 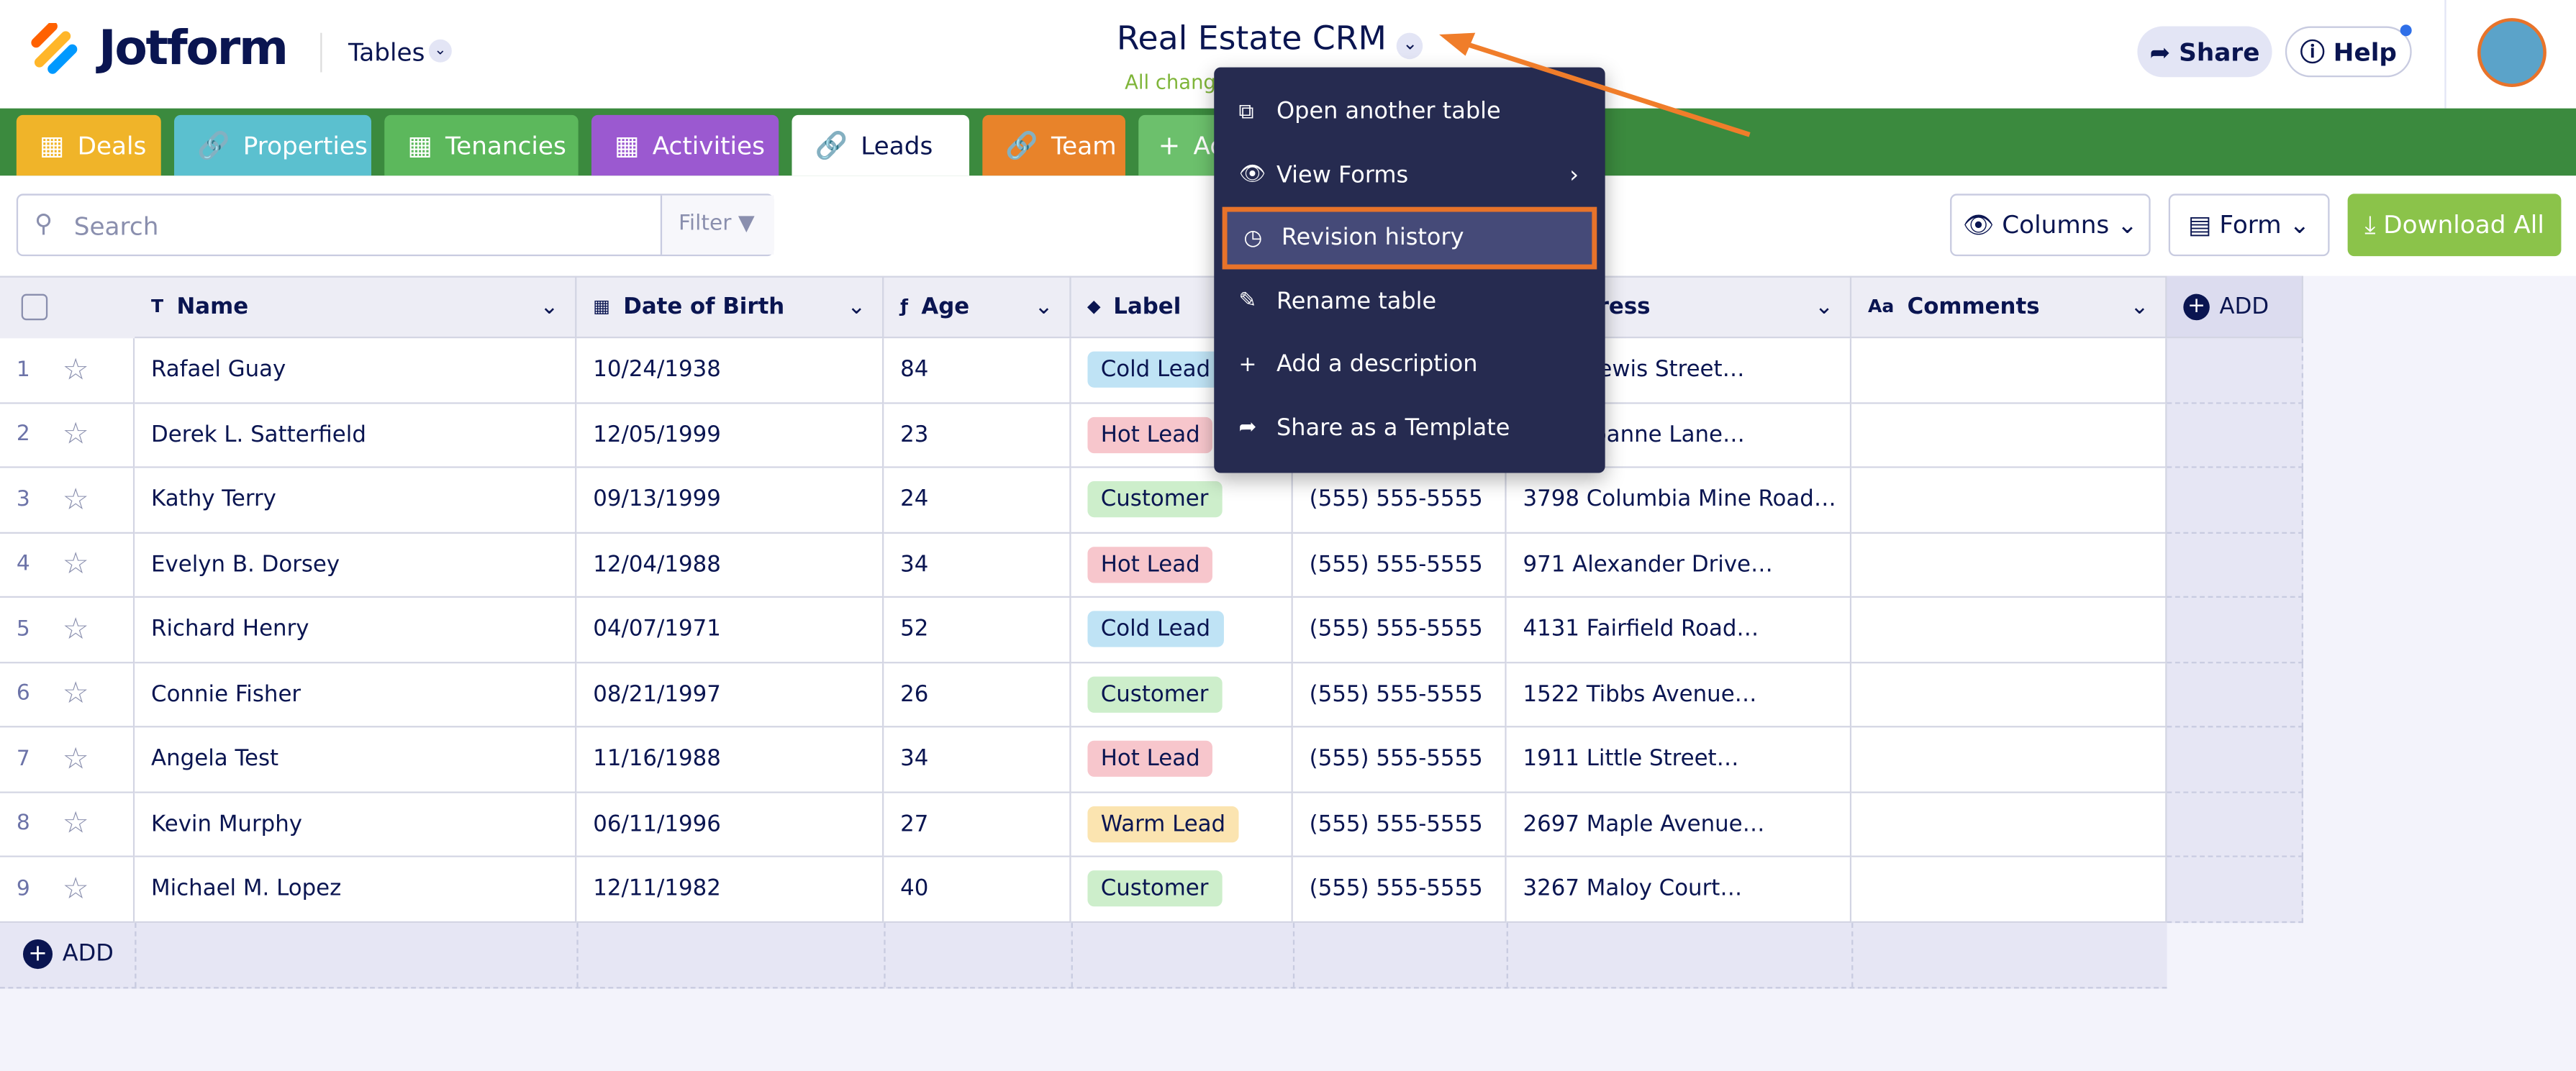 What do you see at coordinates (2219, 52) in the screenshot?
I see `share-label: Share` at bounding box center [2219, 52].